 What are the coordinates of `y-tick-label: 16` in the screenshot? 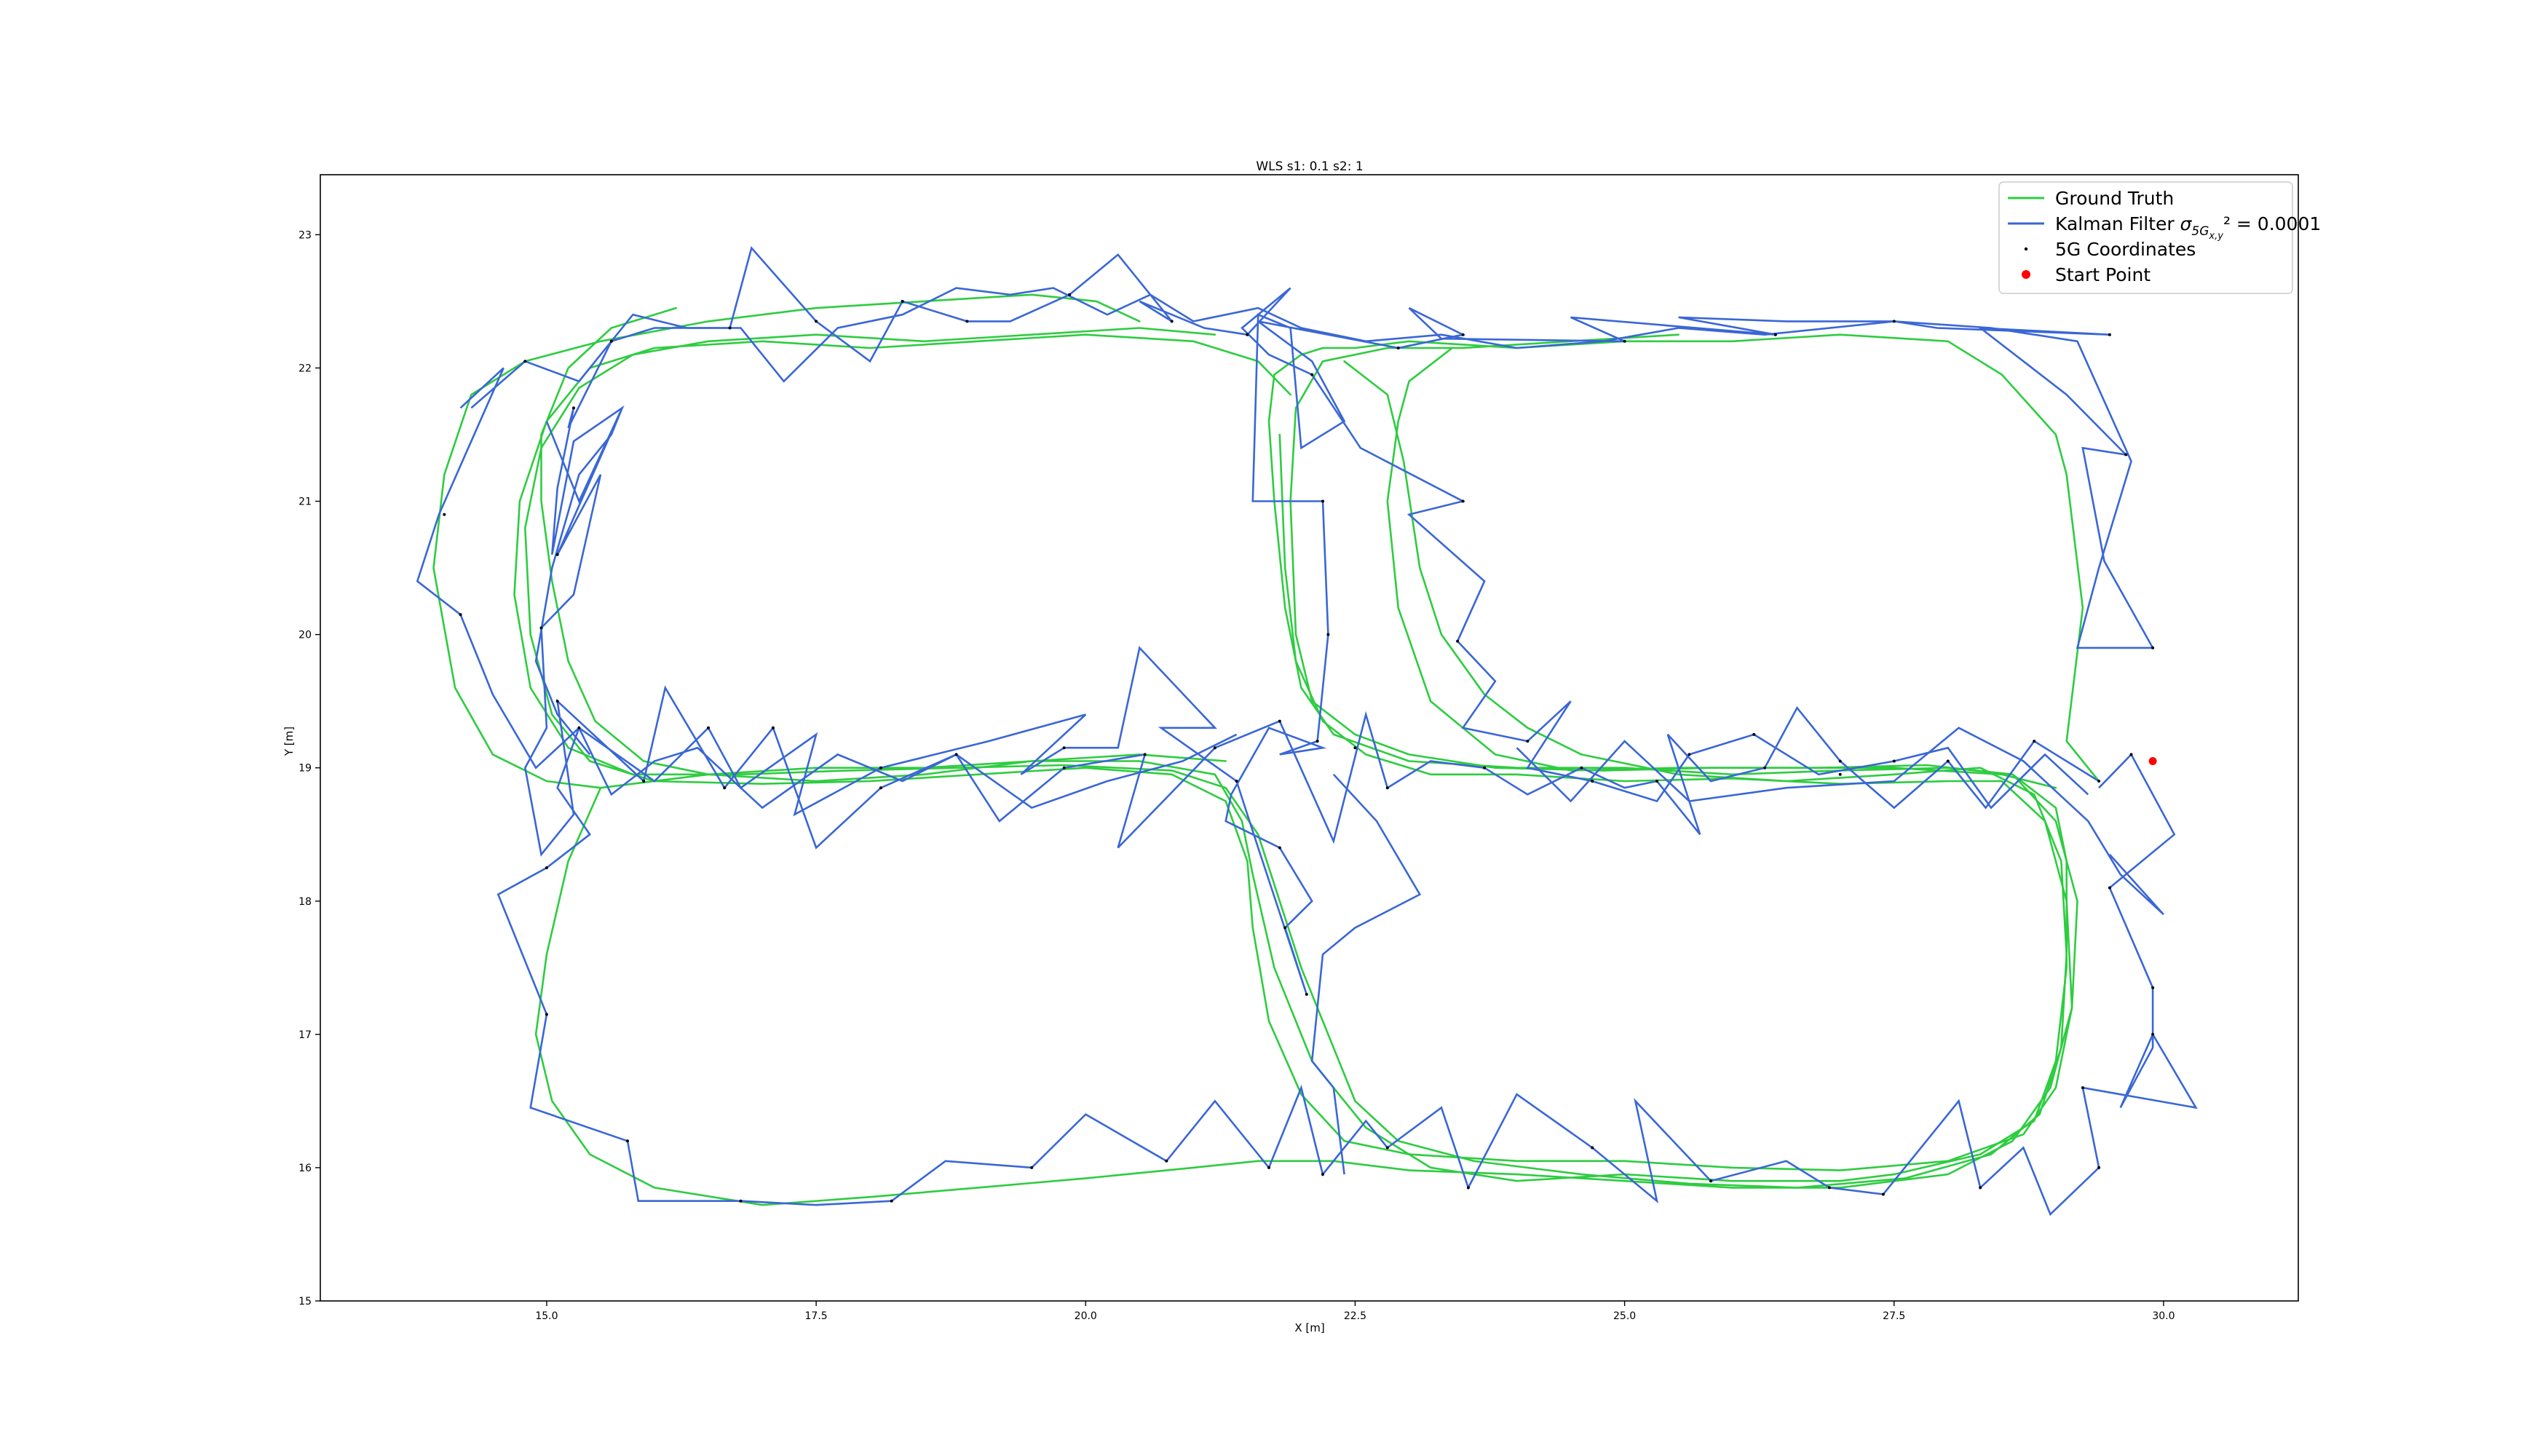 It's located at (305, 1168).